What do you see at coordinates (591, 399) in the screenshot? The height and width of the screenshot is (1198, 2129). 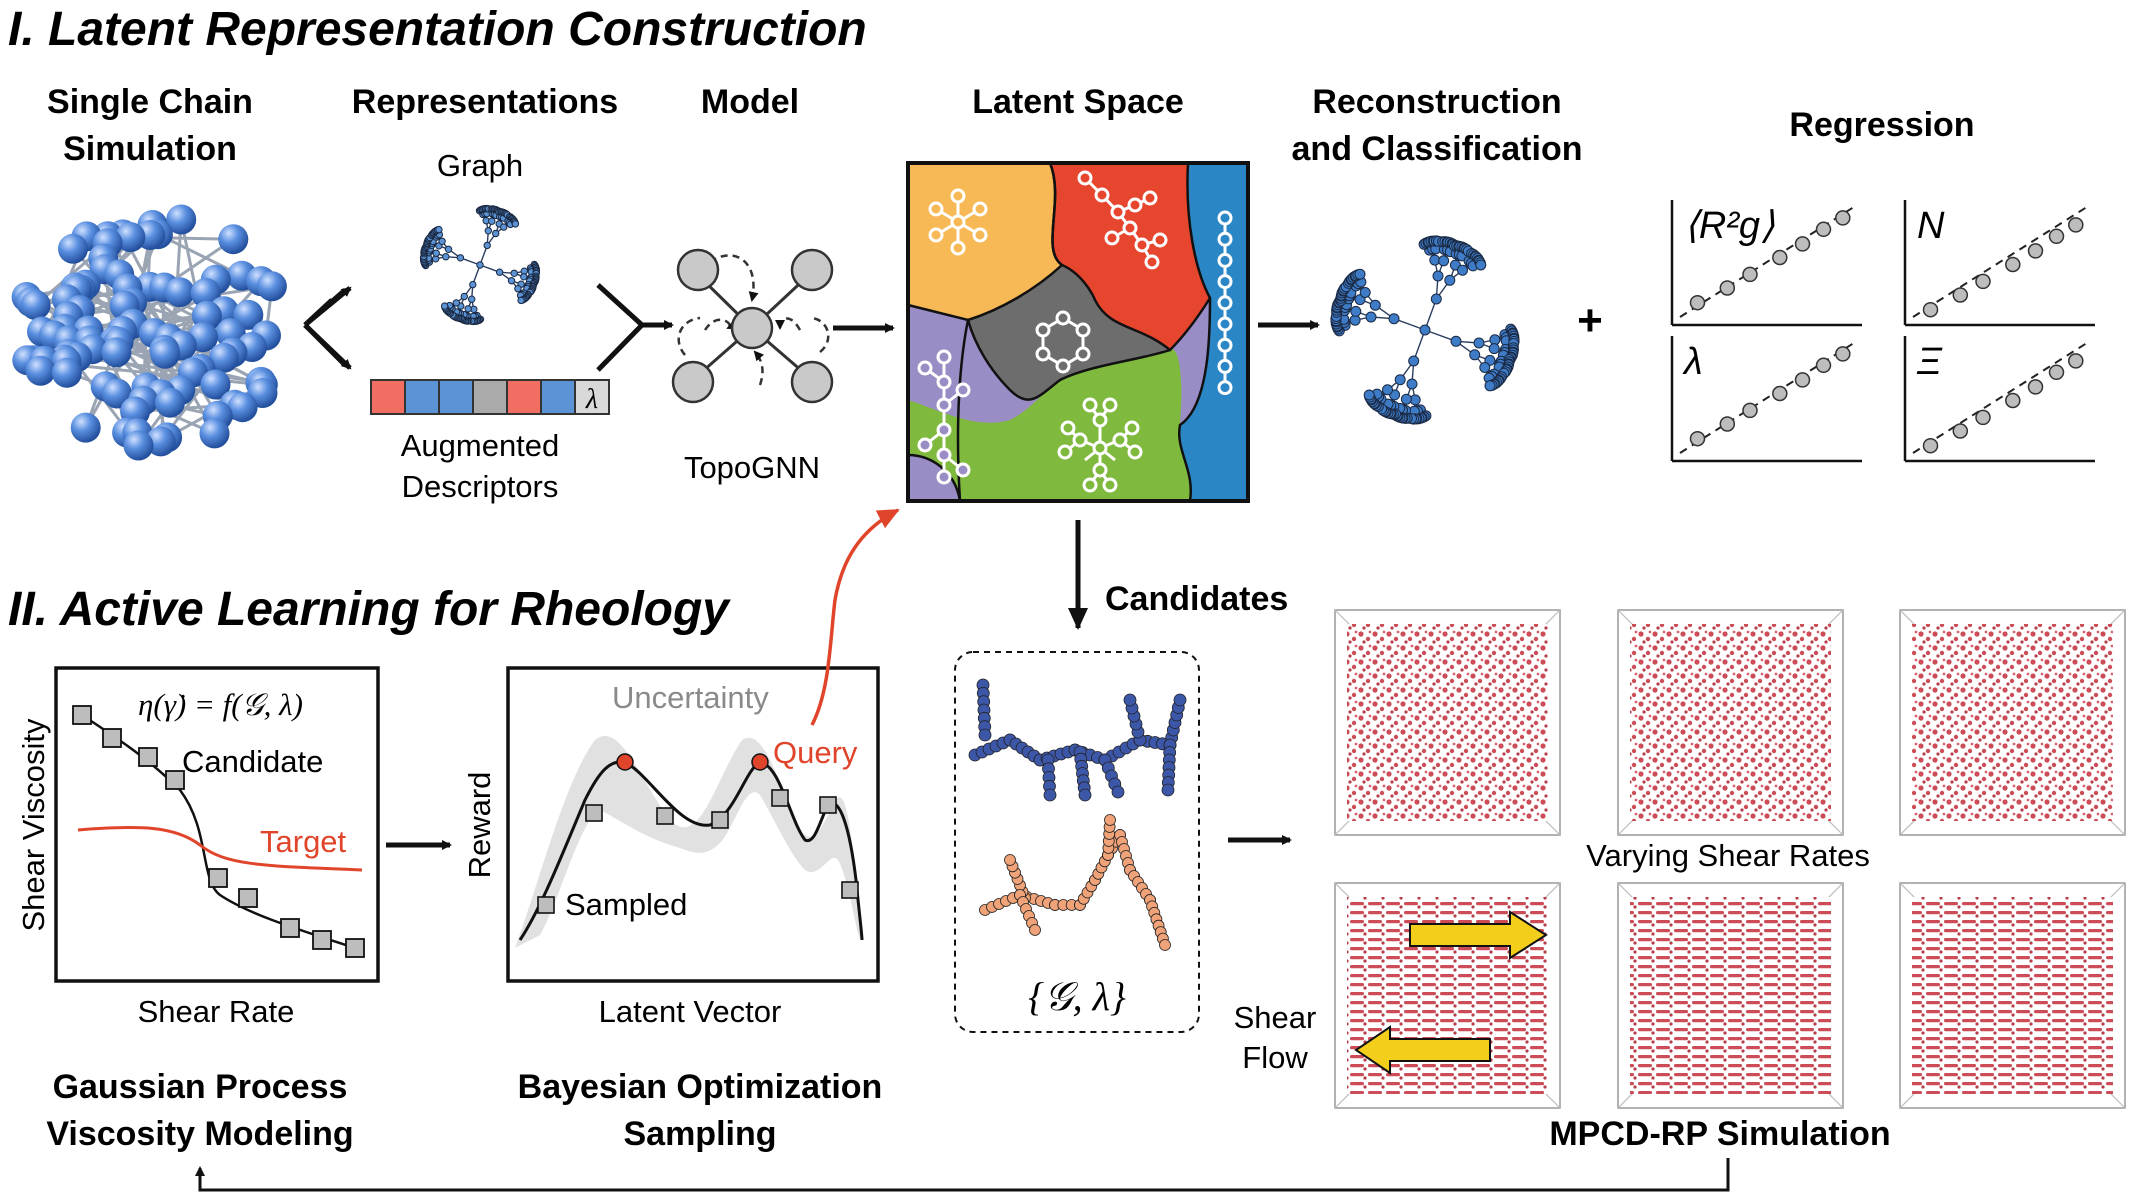 I see `lambda-cell-label: λ` at bounding box center [591, 399].